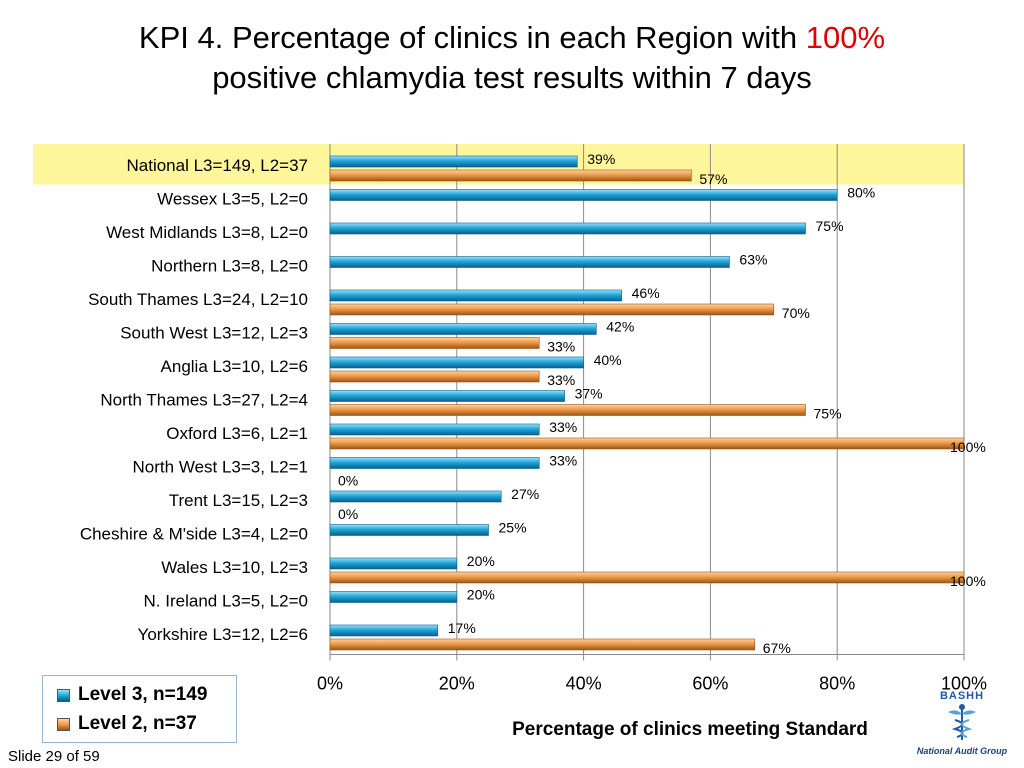  I want to click on logo-caption: National Audit Group, so click(962, 751).